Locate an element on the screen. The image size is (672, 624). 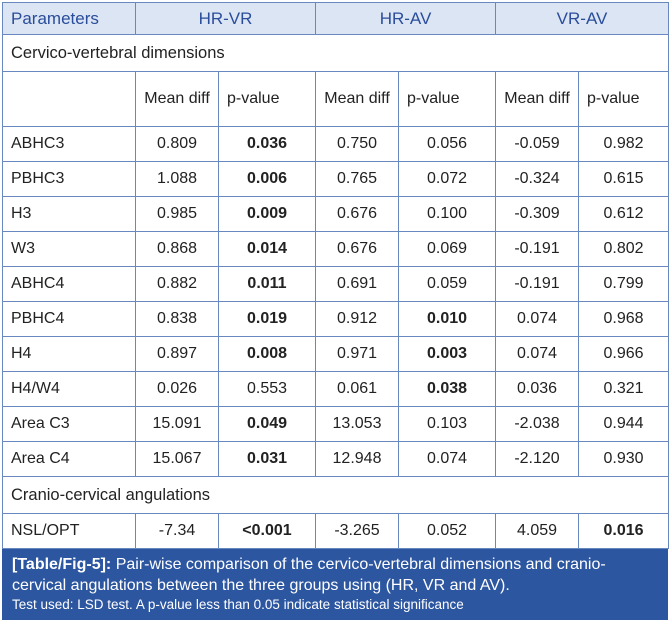
parameter-name: PBHC3 is located at coordinates (69, 179).